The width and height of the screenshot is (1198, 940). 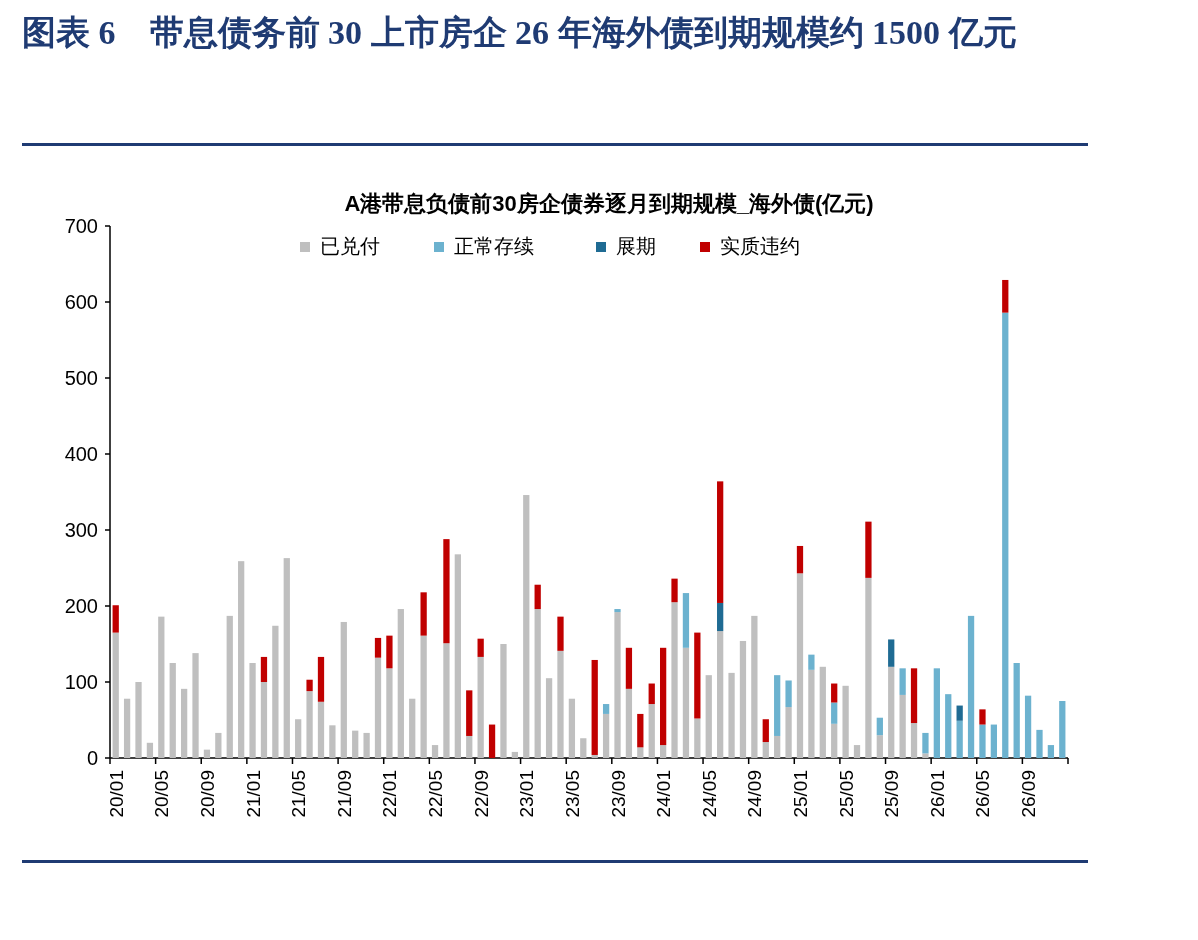 I want to click on x-tick-label: 24/01, so click(x=664, y=794).